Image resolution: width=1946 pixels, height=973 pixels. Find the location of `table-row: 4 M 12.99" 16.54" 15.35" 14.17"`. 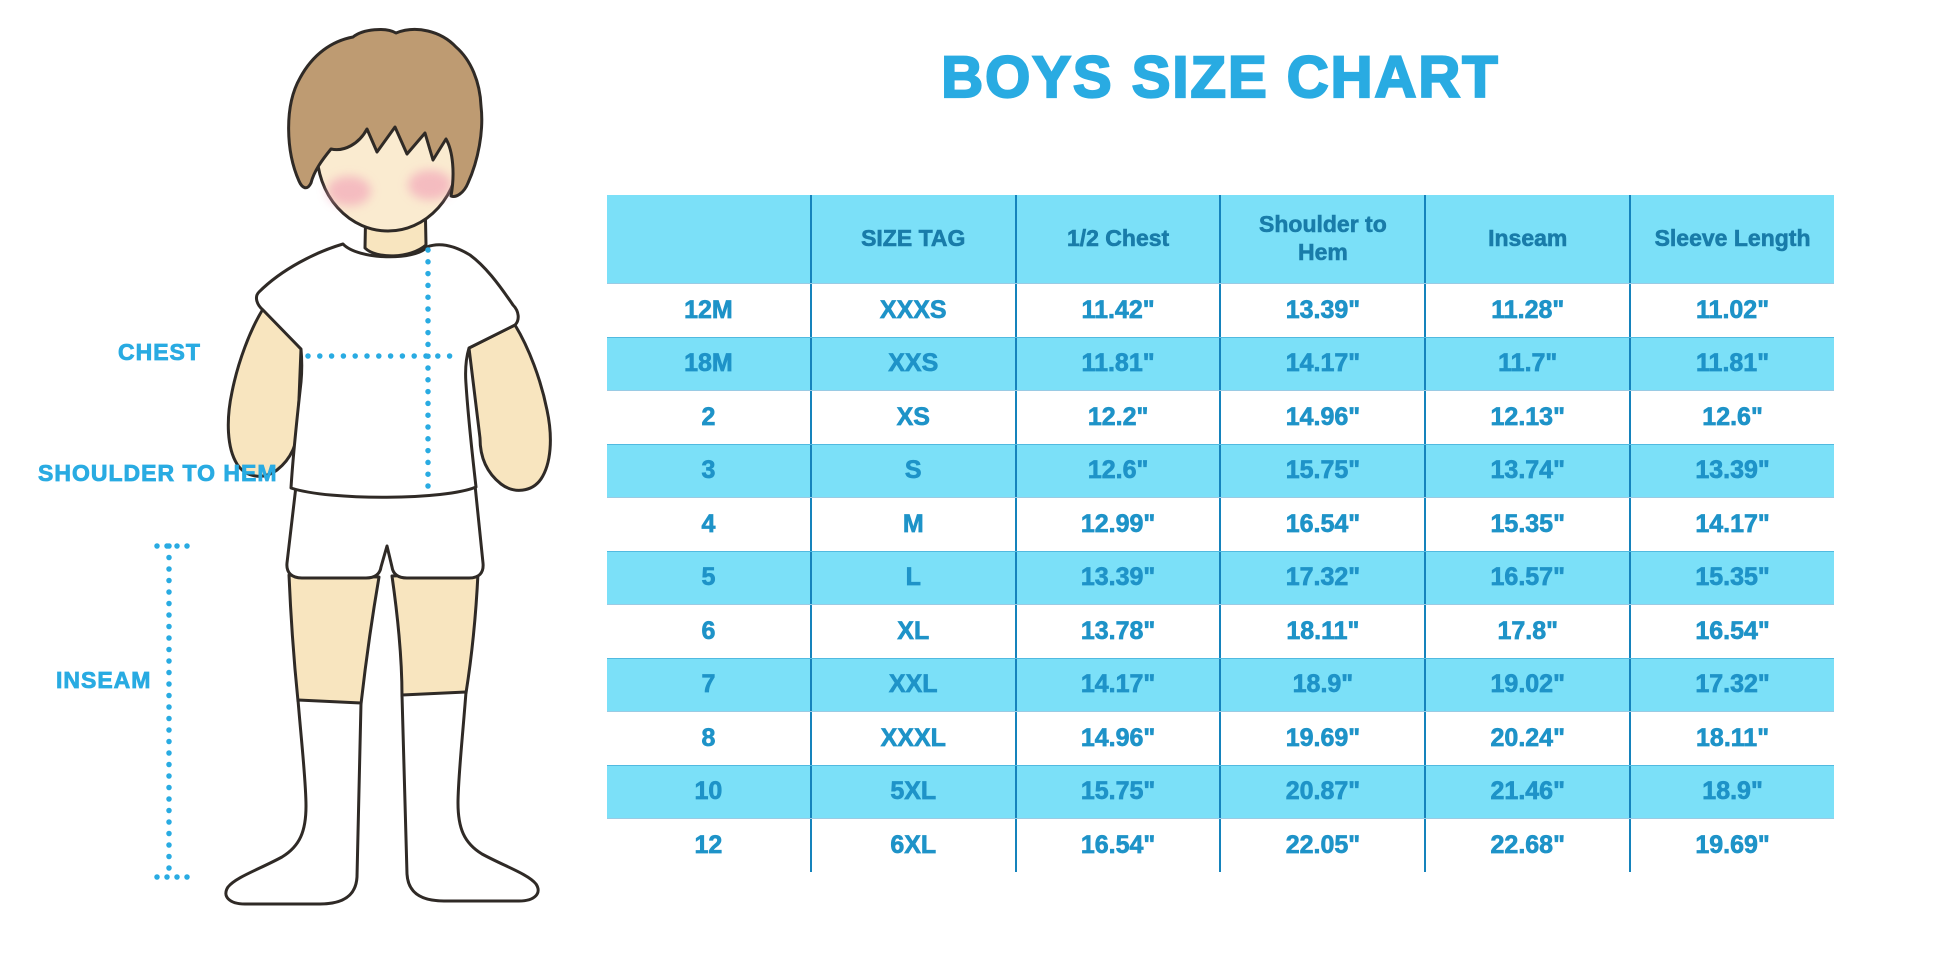

table-row: 4 M 12.99" 16.54" 15.35" 14.17" is located at coordinates (1220, 524).